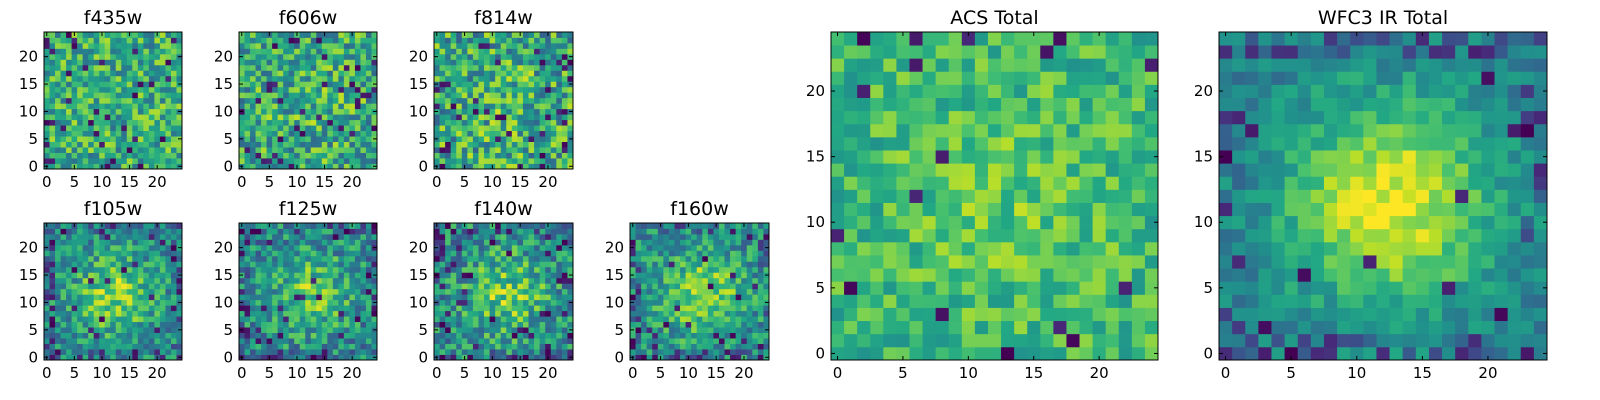 This screenshot has height=400, width=1600. I want to click on x-tick-label: 10, so click(492, 373).